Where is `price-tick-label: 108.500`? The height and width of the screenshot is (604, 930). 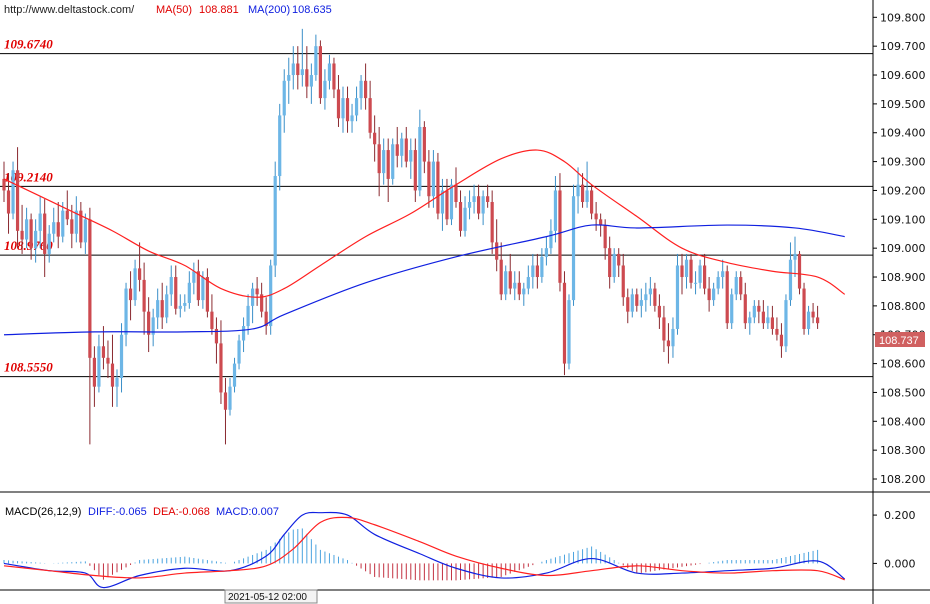
price-tick-label: 108.500 is located at coordinates (903, 392).